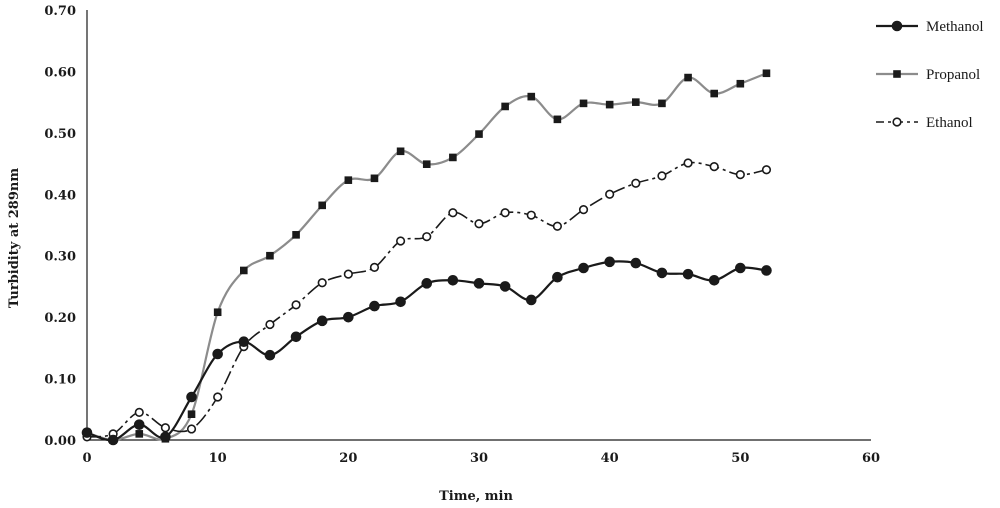 This screenshot has height=508, width=1000. What do you see at coordinates (348, 458) in the screenshot?
I see `x-tick-label: 20` at bounding box center [348, 458].